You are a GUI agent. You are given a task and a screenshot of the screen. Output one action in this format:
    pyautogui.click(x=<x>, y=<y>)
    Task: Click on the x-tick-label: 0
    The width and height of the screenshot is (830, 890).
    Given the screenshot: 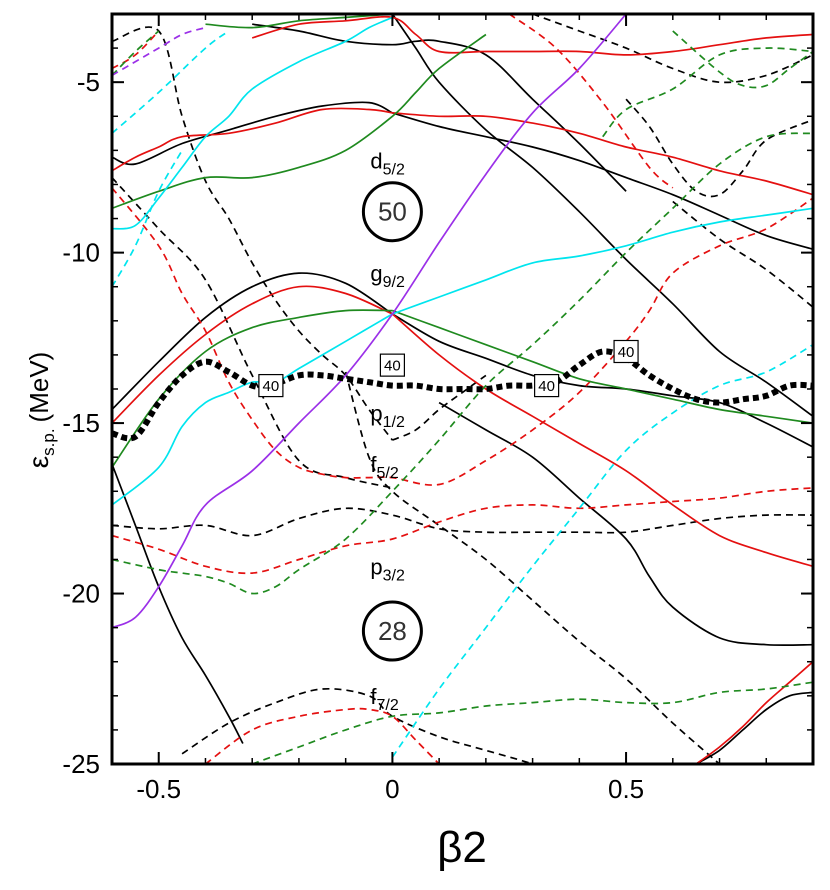 What is the action you would take?
    pyautogui.click(x=392, y=789)
    